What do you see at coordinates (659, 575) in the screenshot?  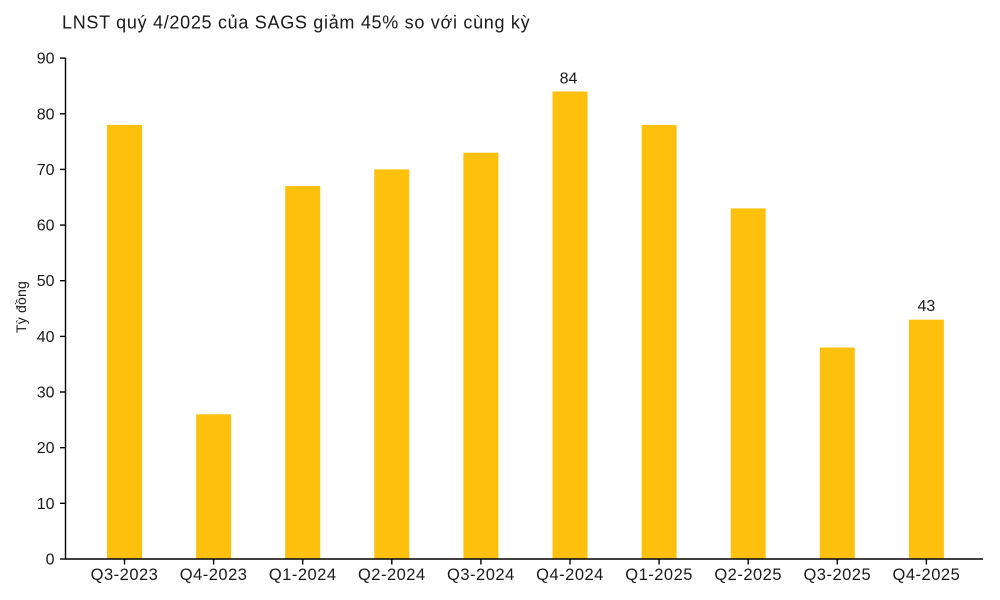 I see `svg-text: Q1-2025` at bounding box center [659, 575].